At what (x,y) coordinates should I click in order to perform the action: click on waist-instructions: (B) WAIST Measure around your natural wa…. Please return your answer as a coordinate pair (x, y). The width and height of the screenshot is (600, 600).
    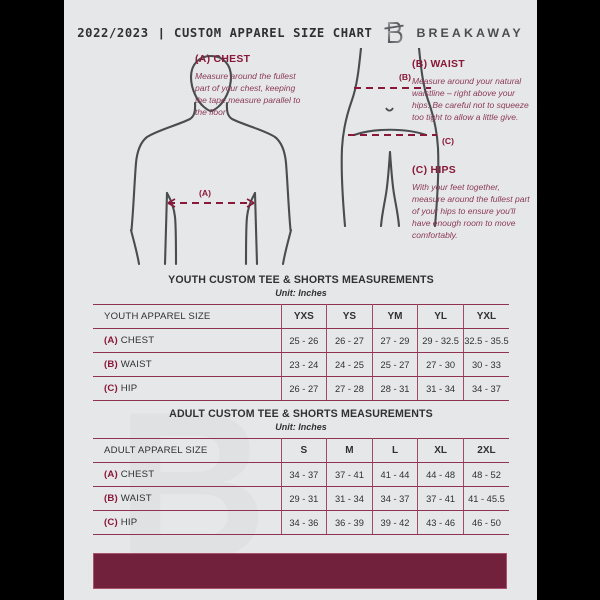
    Looking at the image, I should click on (471, 91).